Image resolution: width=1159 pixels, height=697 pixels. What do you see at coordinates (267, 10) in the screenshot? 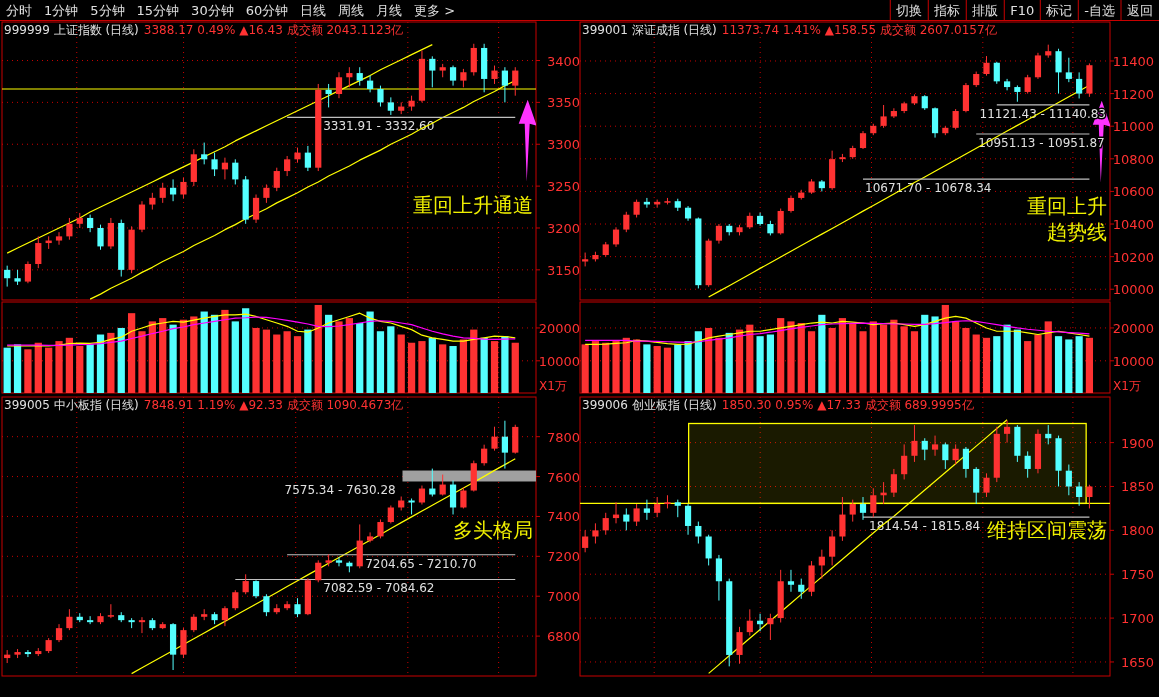
I see `text: 60分钟` at bounding box center [267, 10].